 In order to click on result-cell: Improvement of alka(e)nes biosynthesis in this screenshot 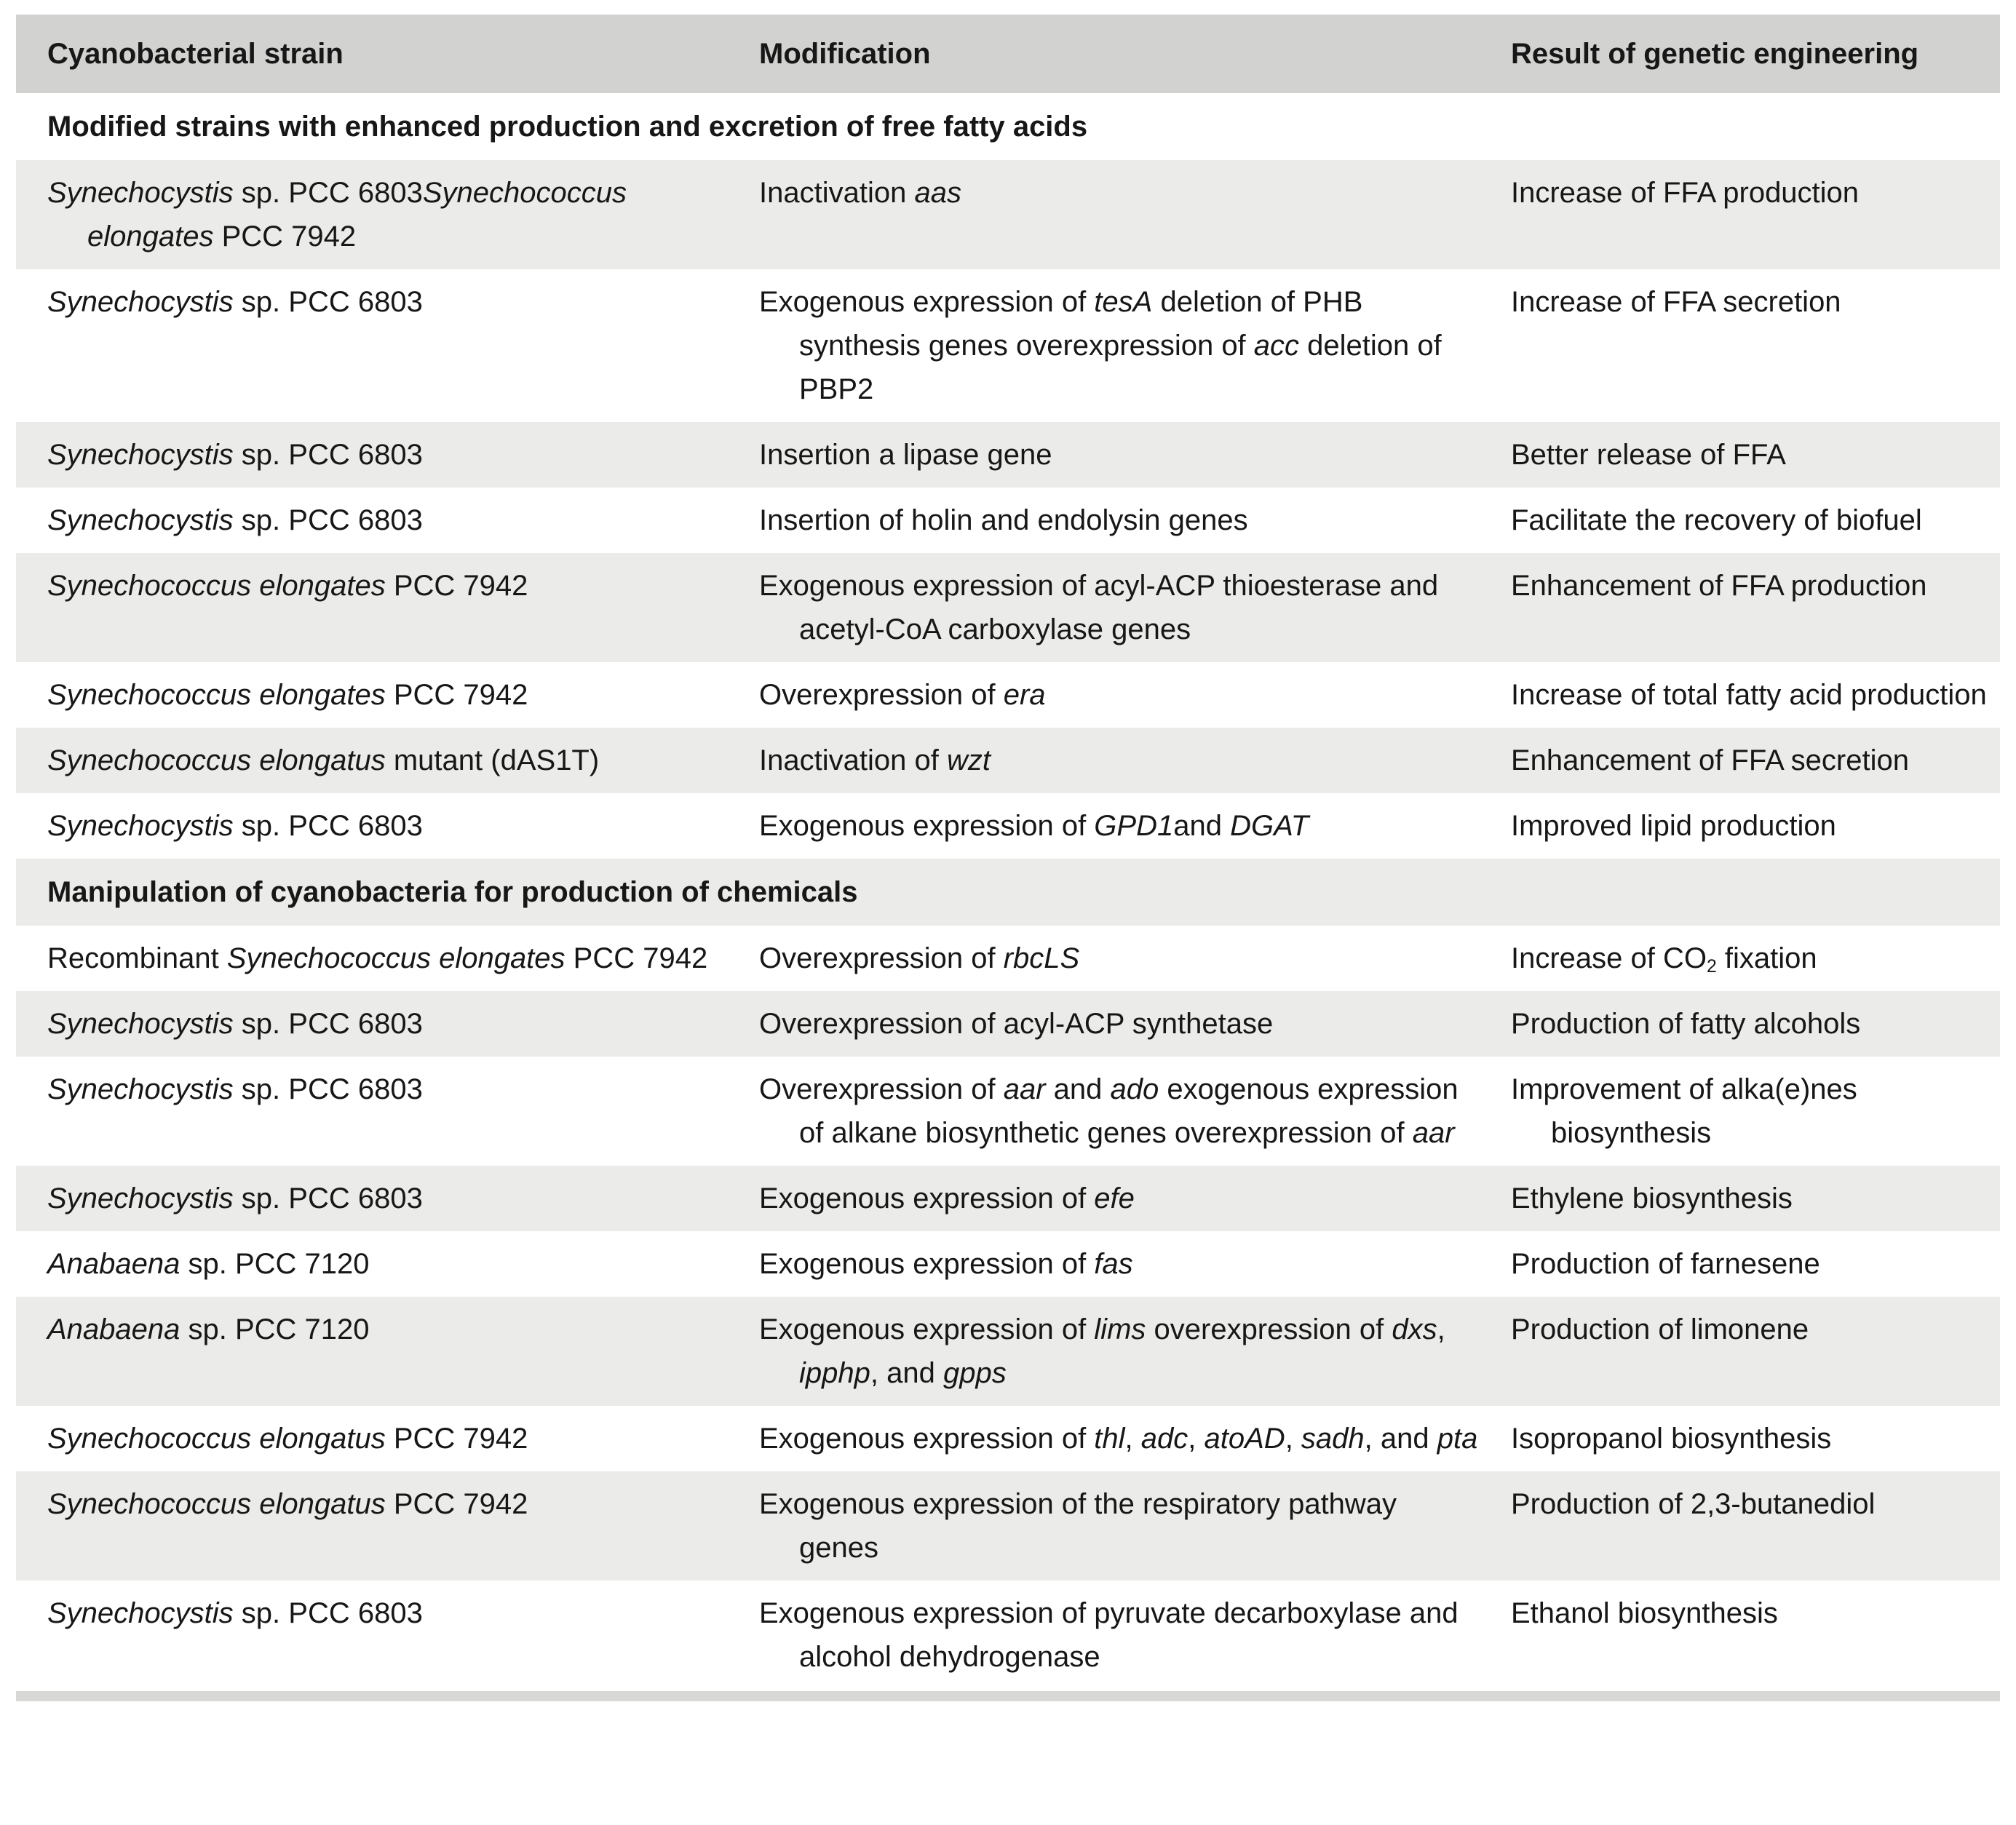, I will do `click(1684, 1111)`.